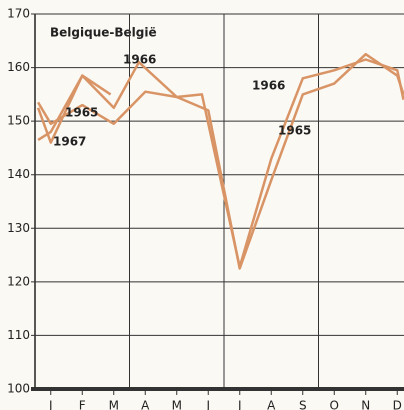 The width and height of the screenshot is (404, 410). What do you see at coordinates (18, 228) in the screenshot?
I see `y-tick-label: 130` at bounding box center [18, 228].